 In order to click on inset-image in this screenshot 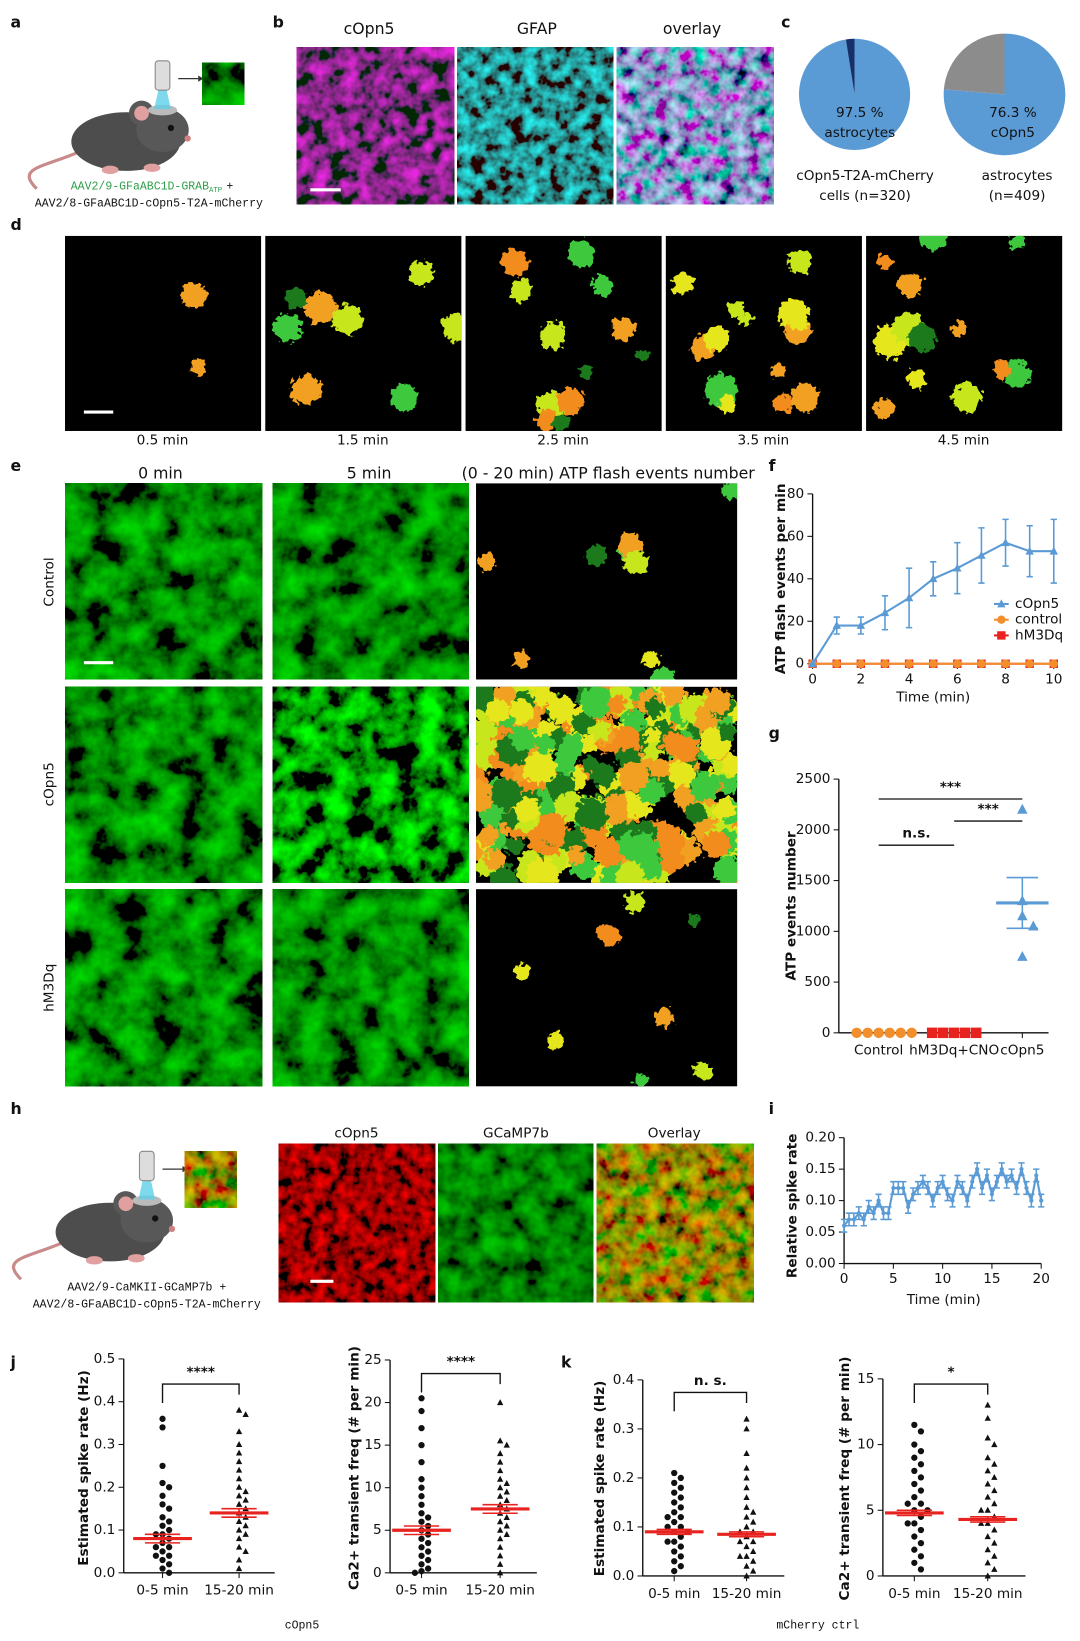, I will do `click(223, 83)`.